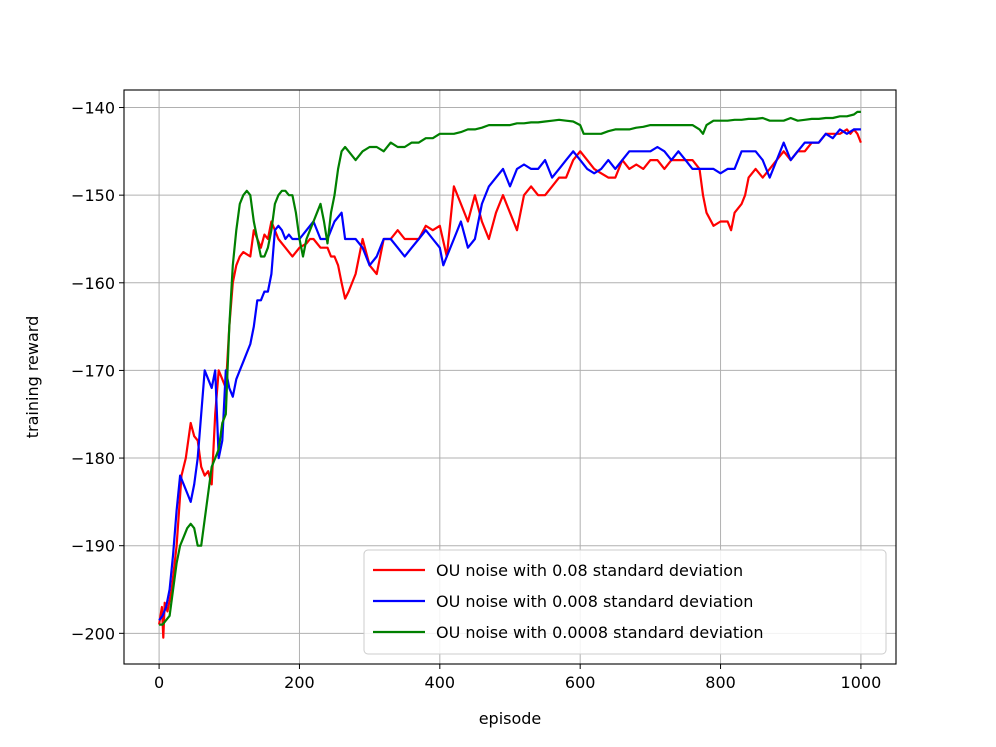 The height and width of the screenshot is (747, 996). Describe the element at coordinates (93, 283) in the screenshot. I see `y-tick-label: −160` at that location.